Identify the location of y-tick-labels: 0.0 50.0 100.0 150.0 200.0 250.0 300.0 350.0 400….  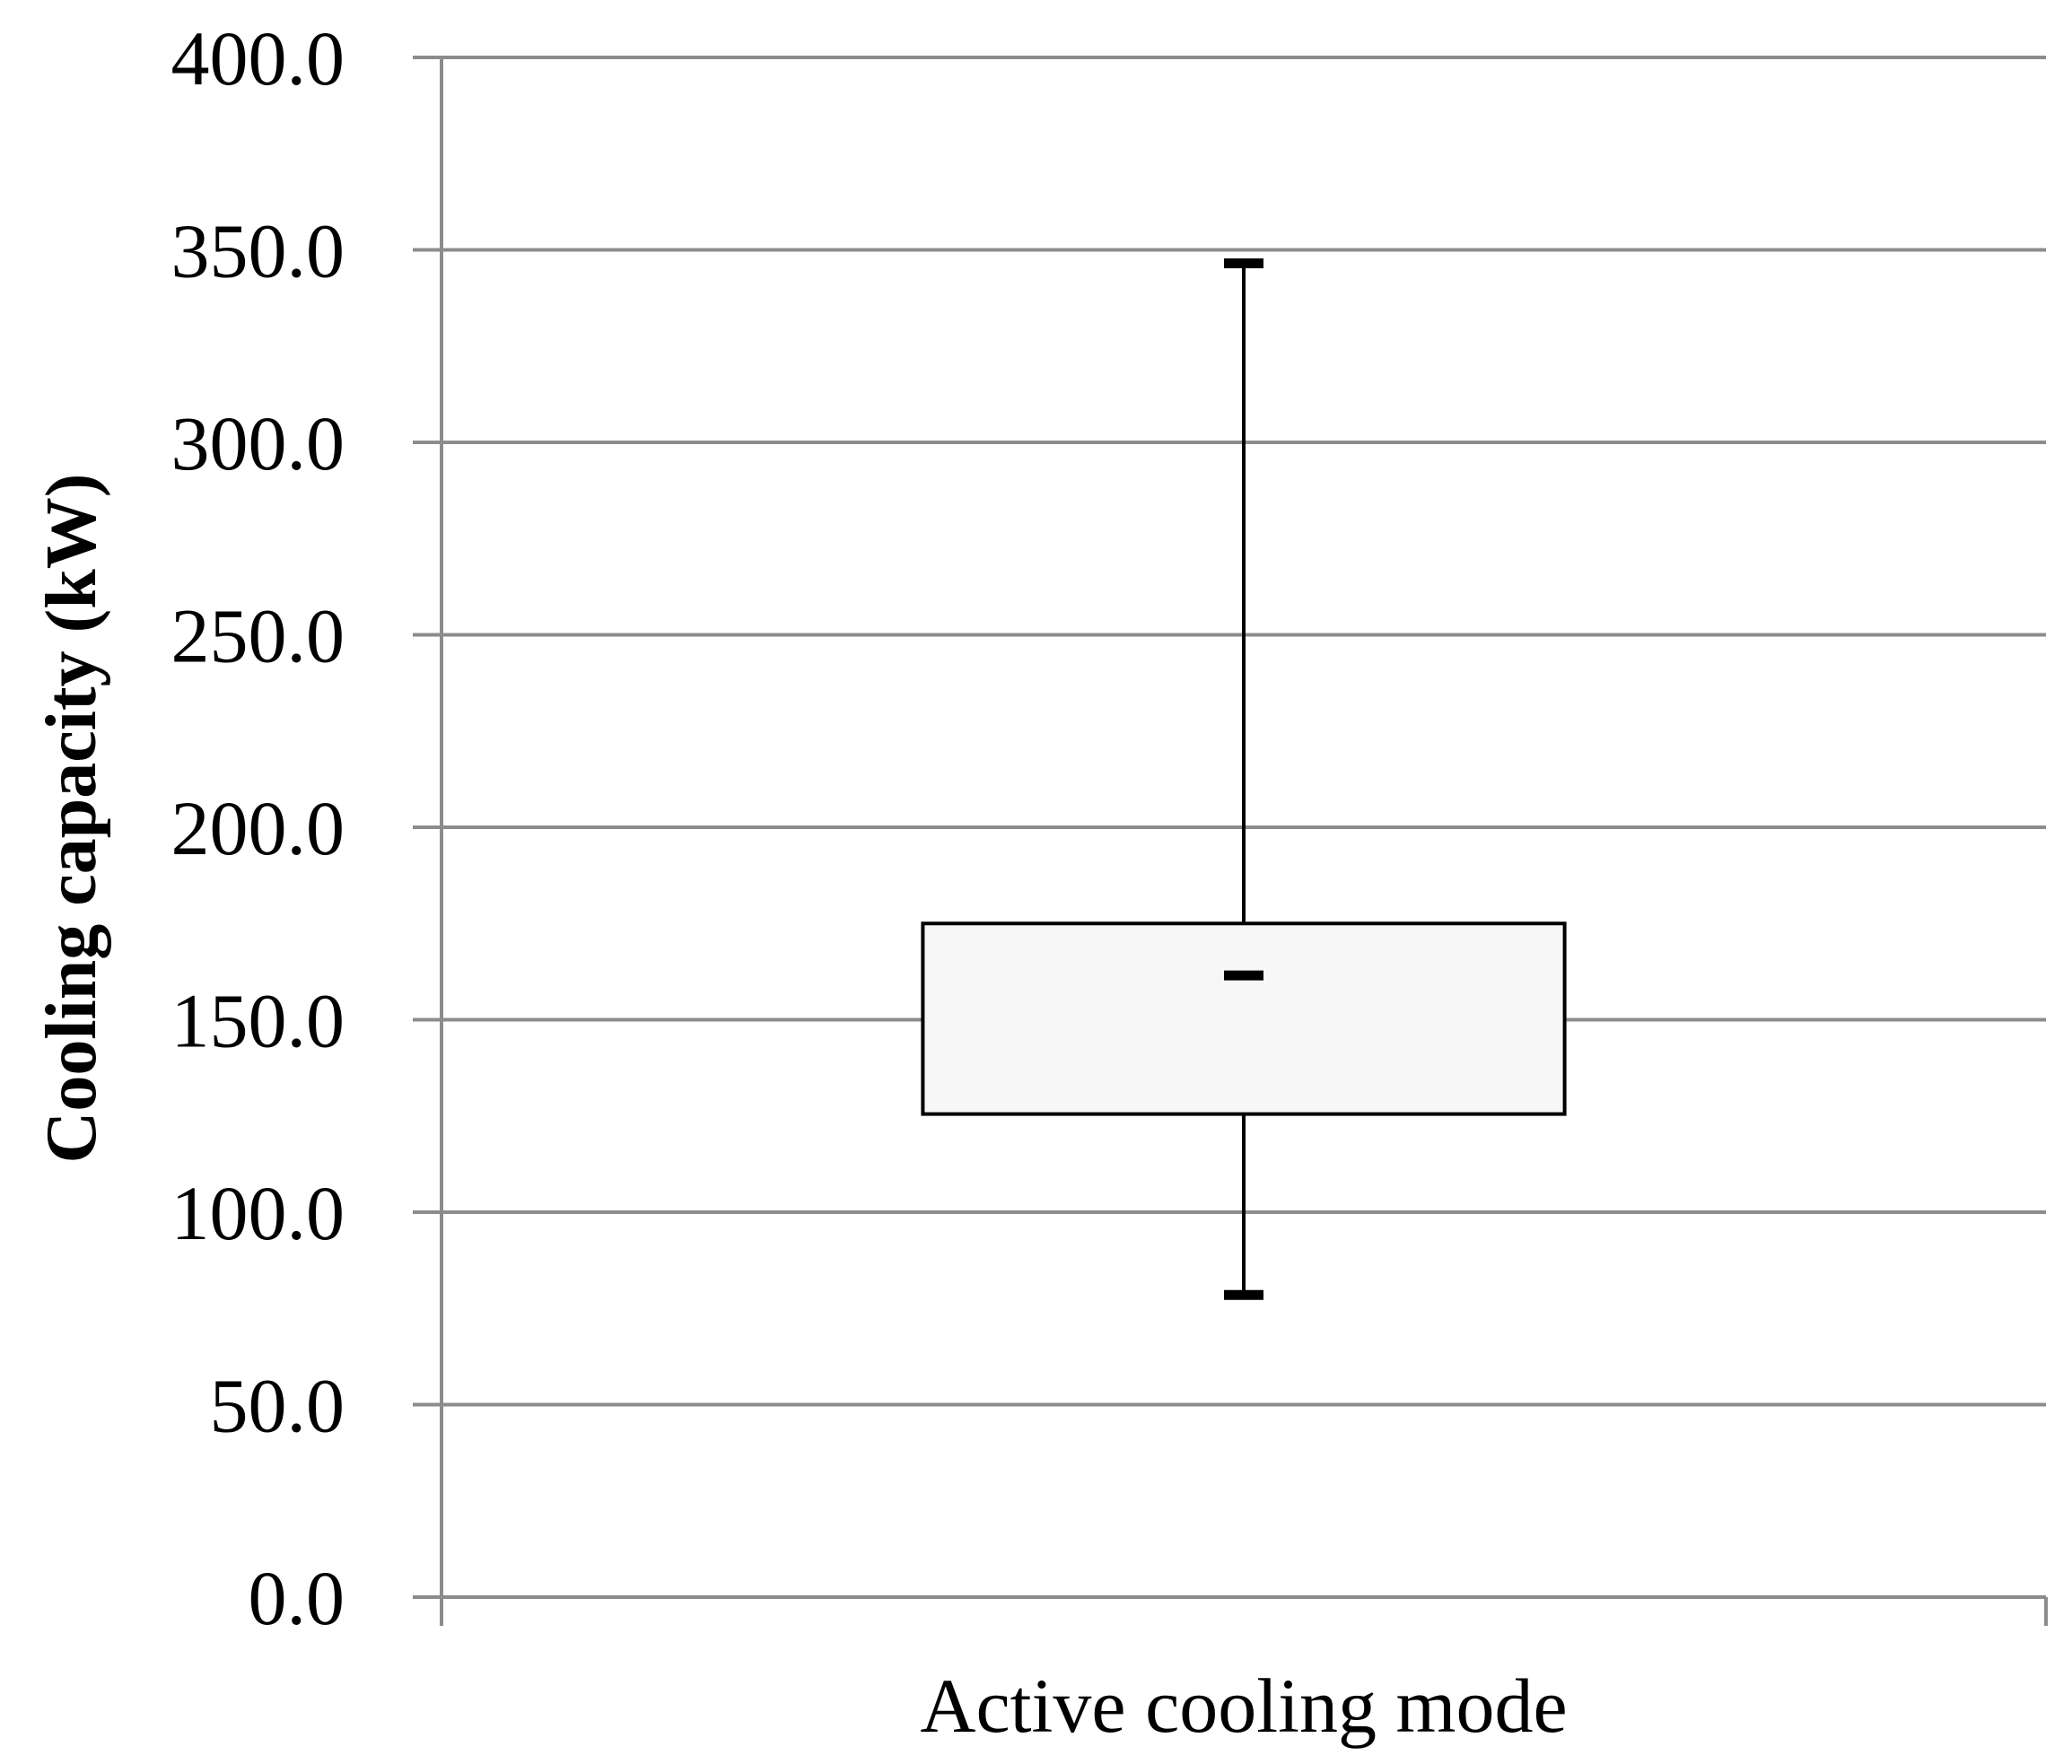
(258, 828).